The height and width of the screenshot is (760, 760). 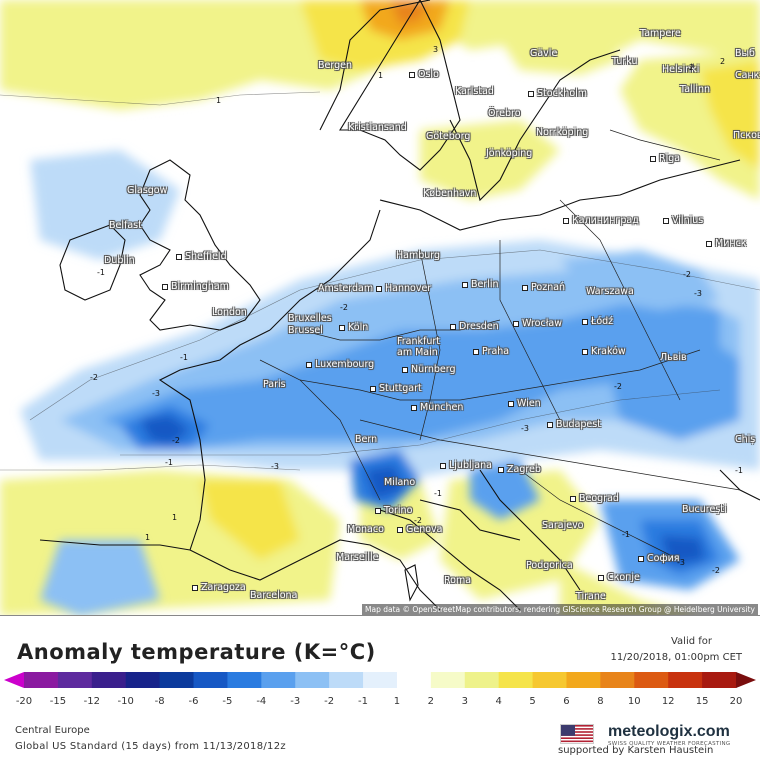 I want to click on legend-tick-label: -15, so click(x=58, y=701).